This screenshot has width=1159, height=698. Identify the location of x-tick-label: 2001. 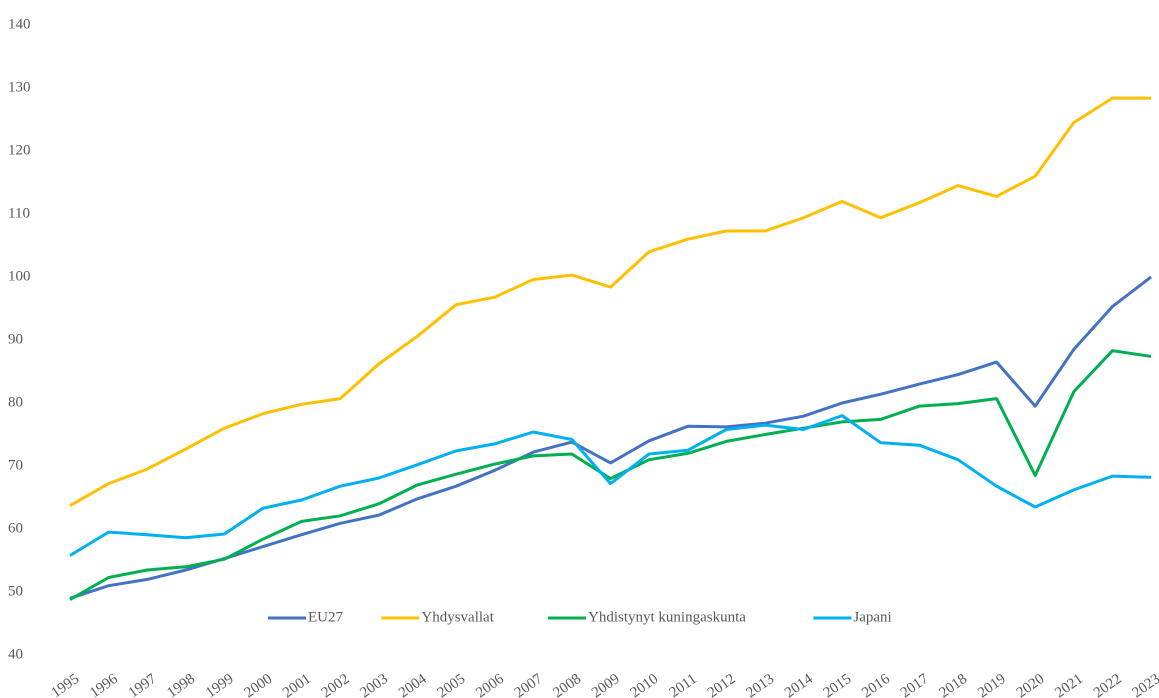
(297, 684).